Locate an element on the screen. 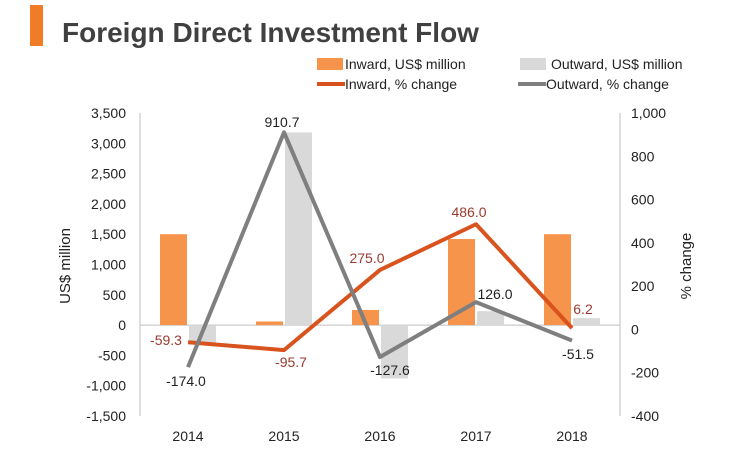 This screenshot has height=455, width=750. y-left-tick-label: 3,500 is located at coordinates (108, 113).